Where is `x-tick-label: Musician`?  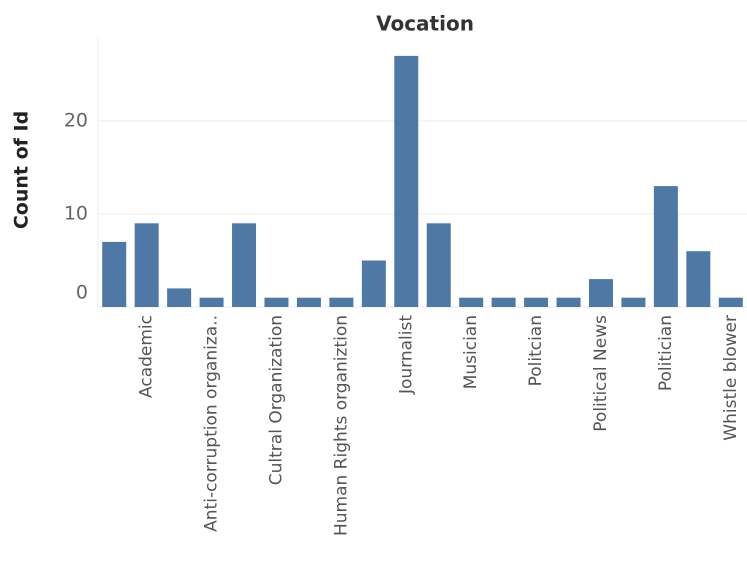
x-tick-label: Musician is located at coordinates (471, 352).